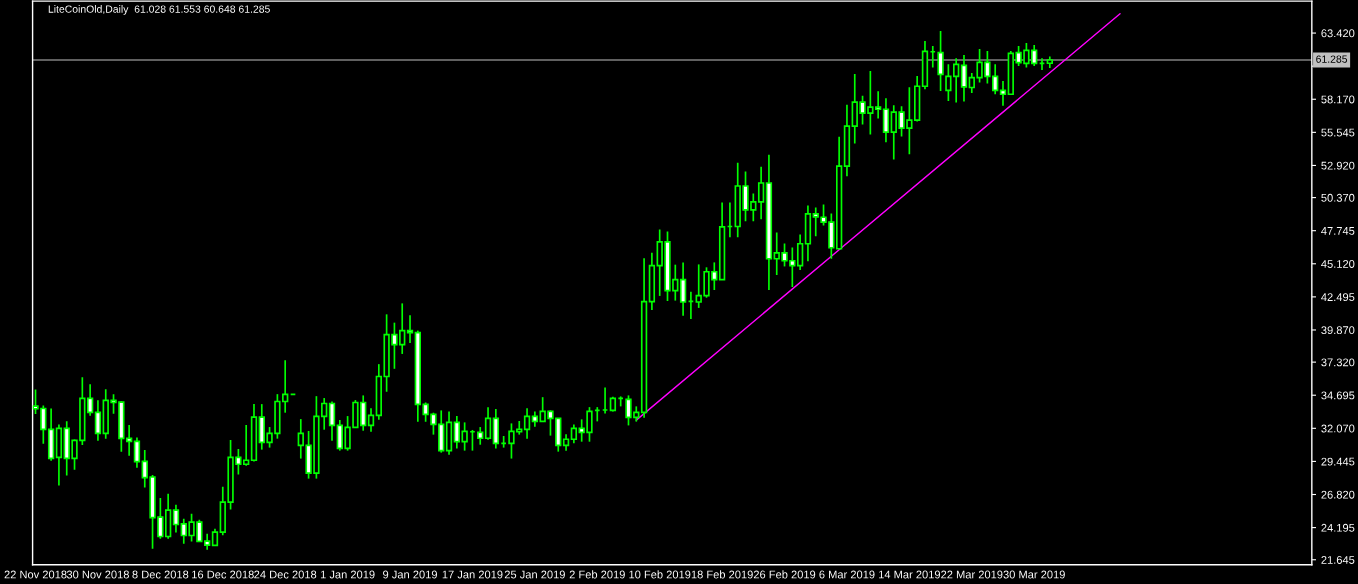 The height and width of the screenshot is (584, 1358). What do you see at coordinates (1338, 264) in the screenshot?
I see `y-tick-label: 45.120` at bounding box center [1338, 264].